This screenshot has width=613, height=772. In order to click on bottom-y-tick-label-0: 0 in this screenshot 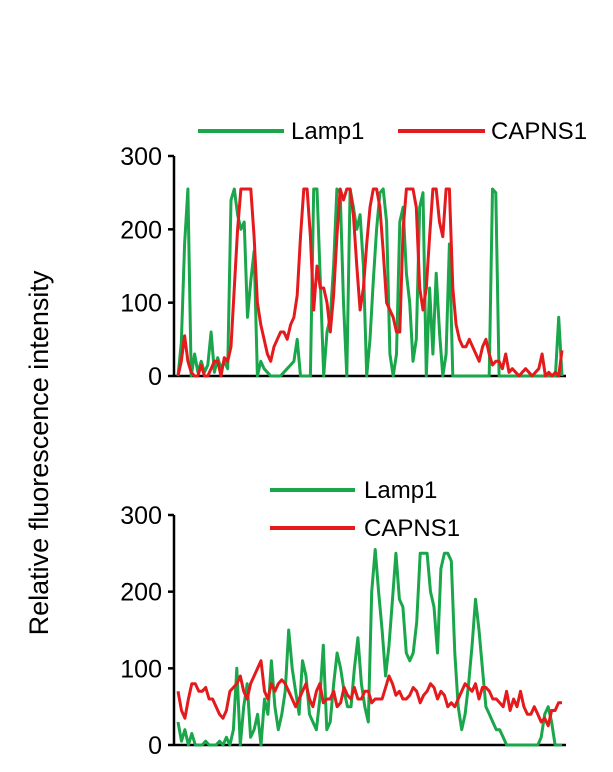, I will do `click(155, 746)`.